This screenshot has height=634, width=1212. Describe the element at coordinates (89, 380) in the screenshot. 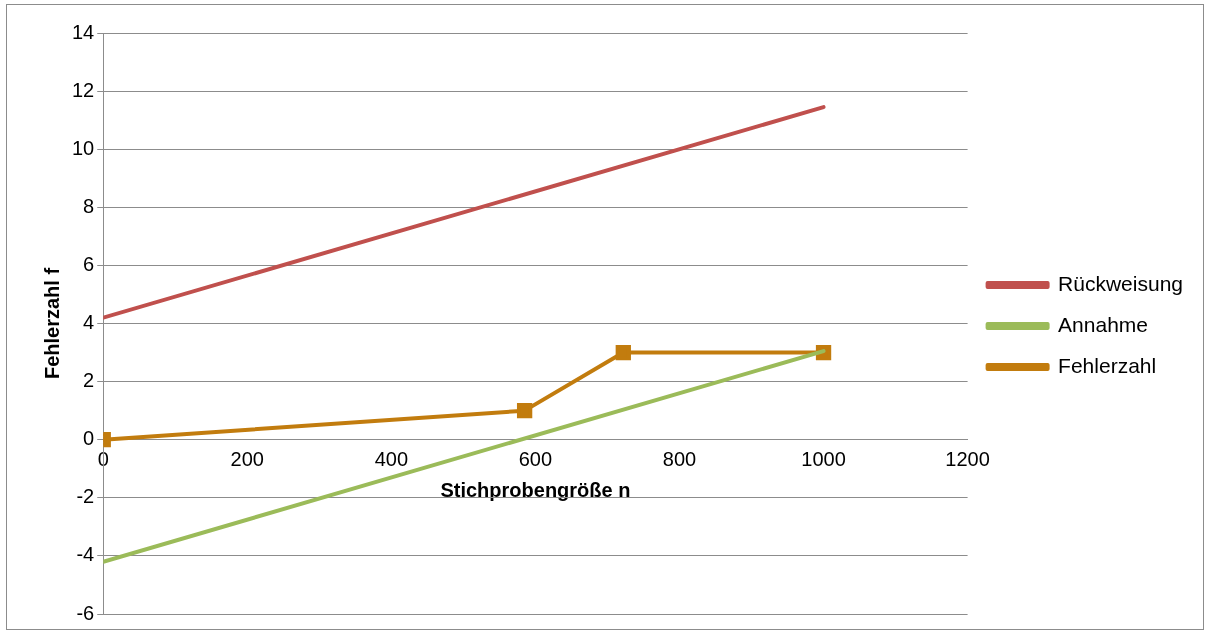

I see `y-tick-label: 2` at that location.